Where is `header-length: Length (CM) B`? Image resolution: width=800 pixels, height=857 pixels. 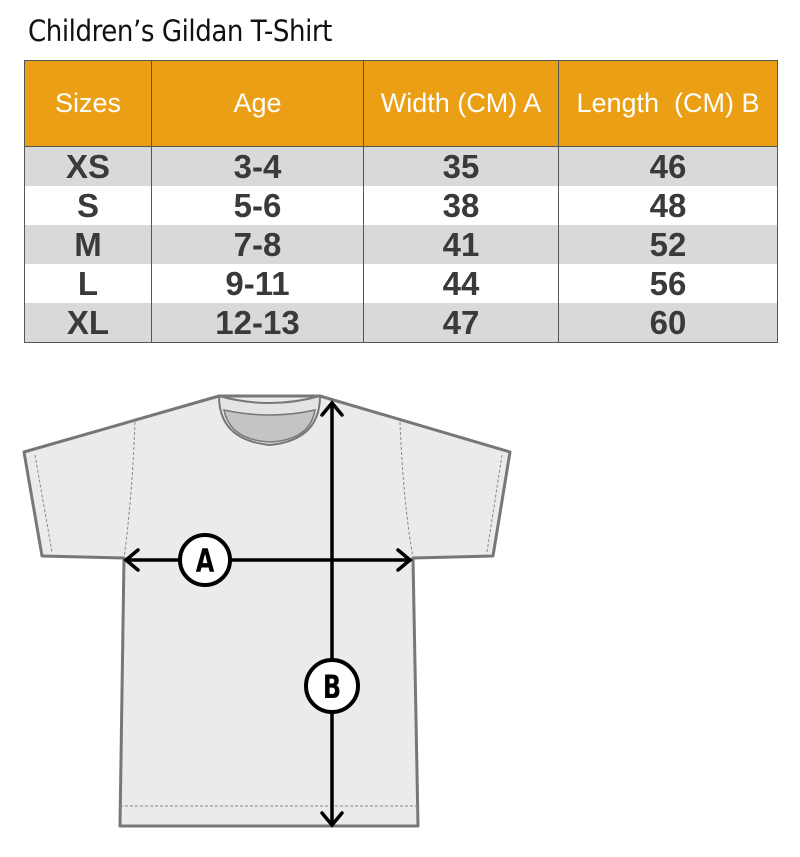 header-length: Length (CM) B is located at coordinates (668, 103).